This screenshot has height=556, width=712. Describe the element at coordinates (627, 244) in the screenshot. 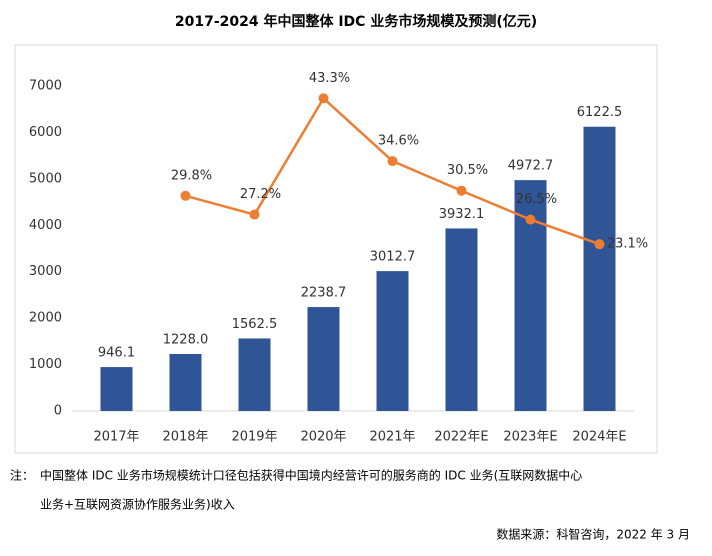

I see `line-value-label: 23.1%` at that location.